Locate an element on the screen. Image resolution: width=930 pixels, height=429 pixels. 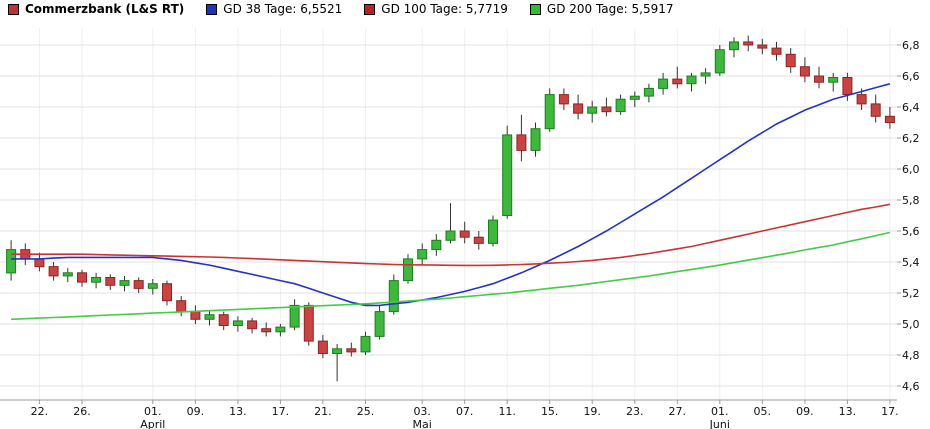
svg-text: 5,4 is located at coordinates (911, 262).